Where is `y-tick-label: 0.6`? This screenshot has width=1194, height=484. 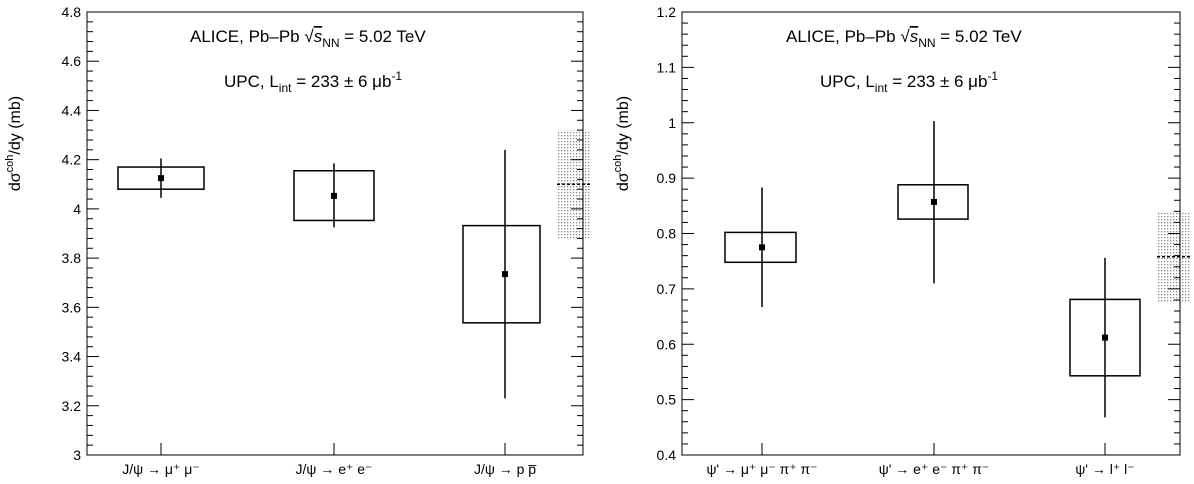
y-tick-label: 0.6 is located at coordinates (667, 344).